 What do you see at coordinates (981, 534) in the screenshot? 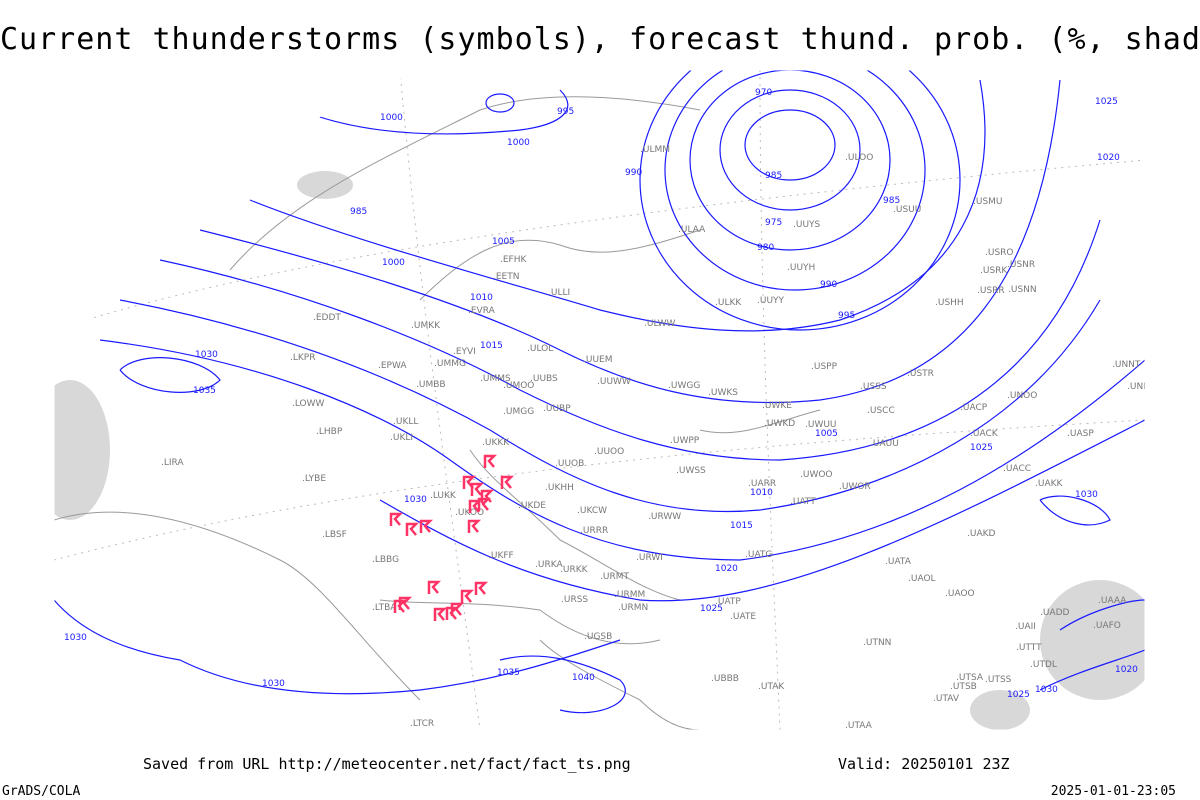
I see `station-label: .UAKD` at bounding box center [981, 534].